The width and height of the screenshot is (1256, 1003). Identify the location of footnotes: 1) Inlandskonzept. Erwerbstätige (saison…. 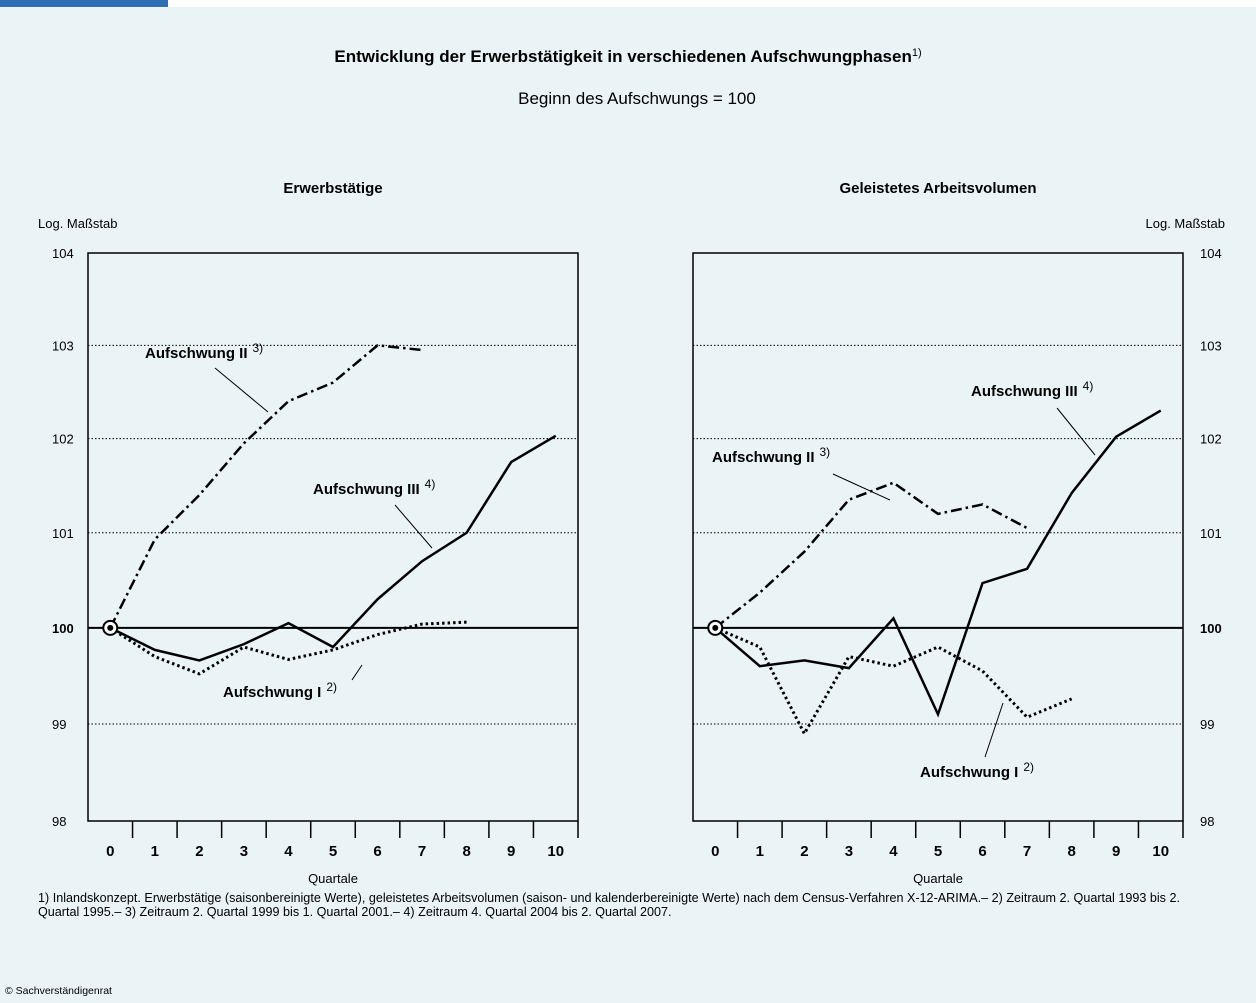
(609, 905).